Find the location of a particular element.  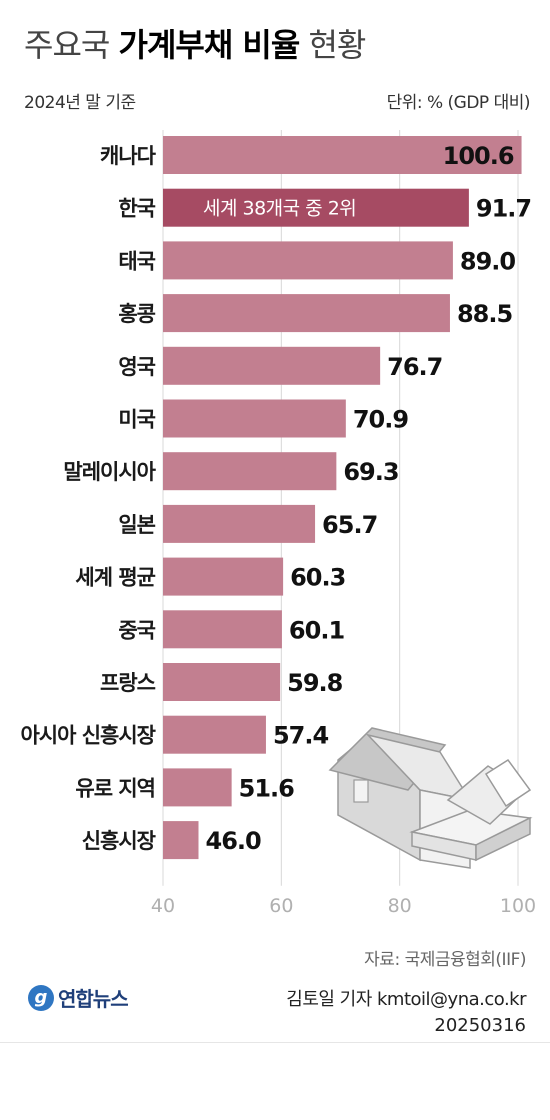

category-label: 영국 is located at coordinates (136, 367).